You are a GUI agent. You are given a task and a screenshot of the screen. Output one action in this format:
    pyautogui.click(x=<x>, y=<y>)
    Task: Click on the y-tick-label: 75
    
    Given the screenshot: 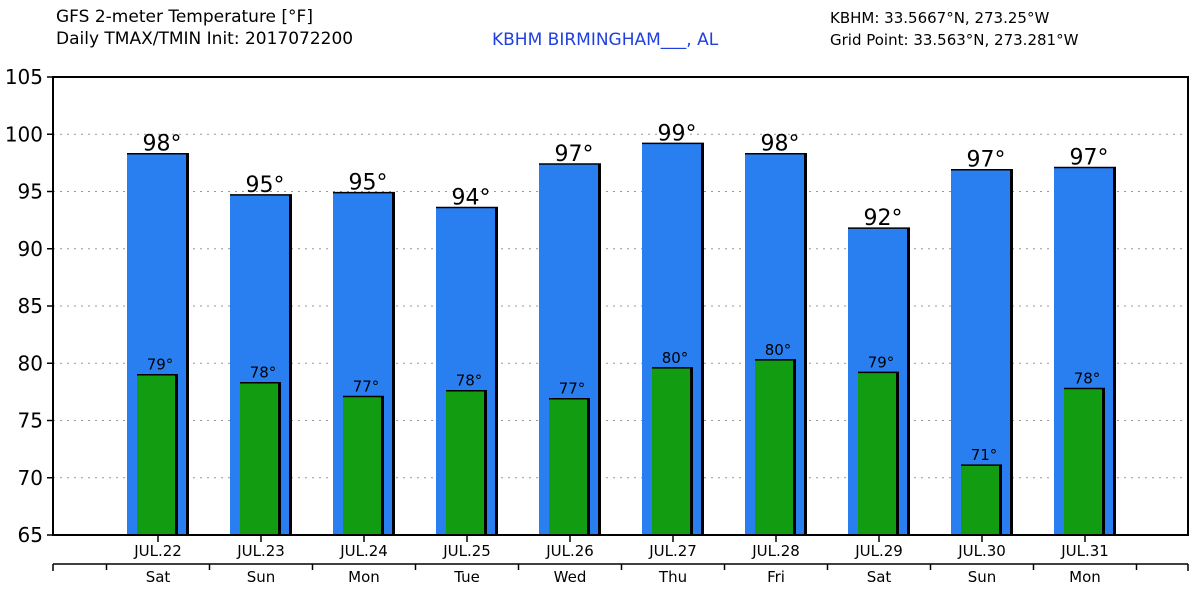 What is the action you would take?
    pyautogui.click(x=30, y=421)
    